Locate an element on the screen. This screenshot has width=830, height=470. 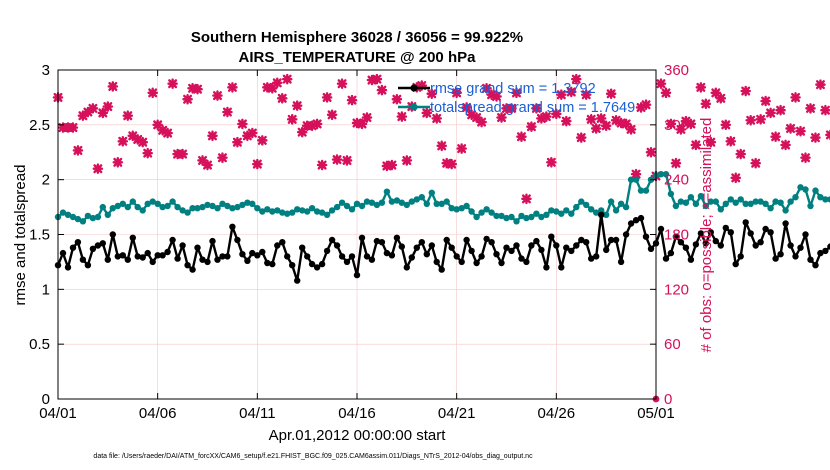
totalspread-series is located at coordinates (442, 198).